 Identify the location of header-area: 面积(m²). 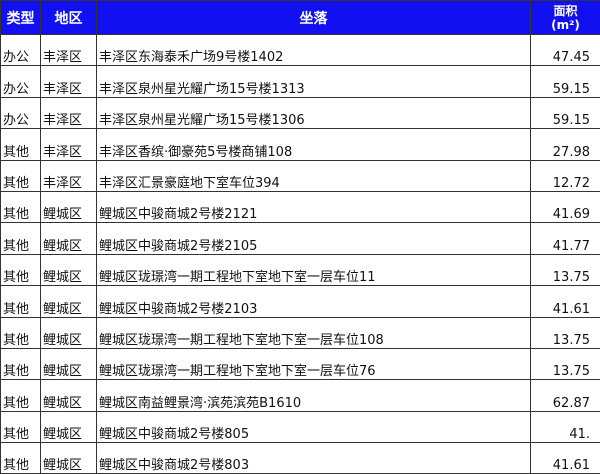
(565, 18).